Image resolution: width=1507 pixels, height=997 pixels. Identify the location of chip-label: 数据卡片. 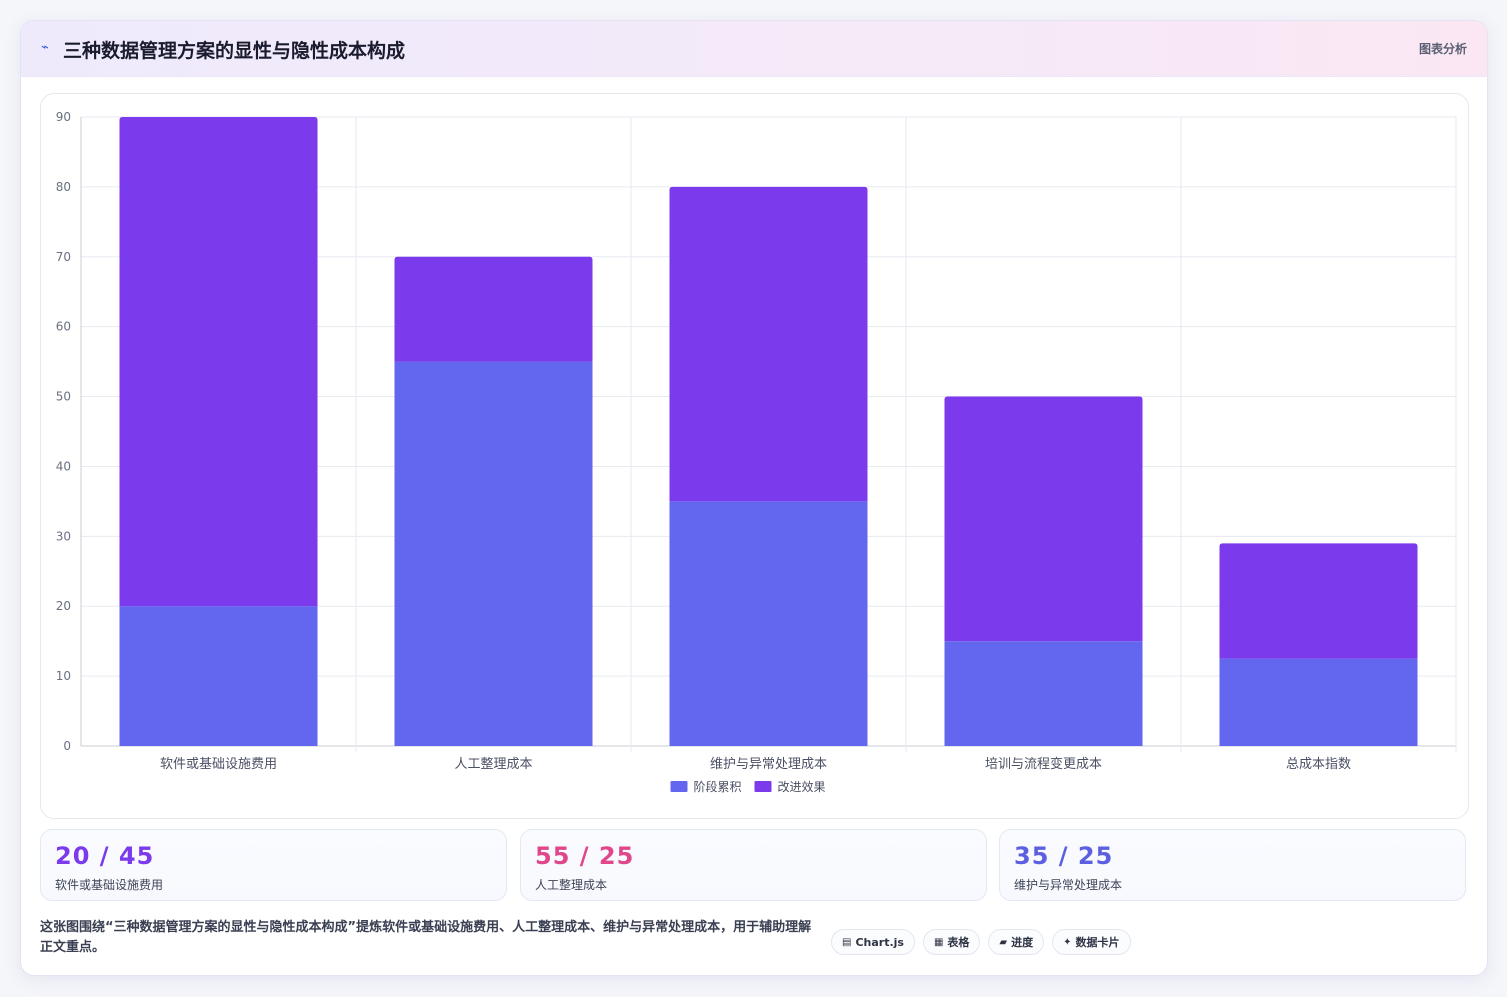
(1097, 942).